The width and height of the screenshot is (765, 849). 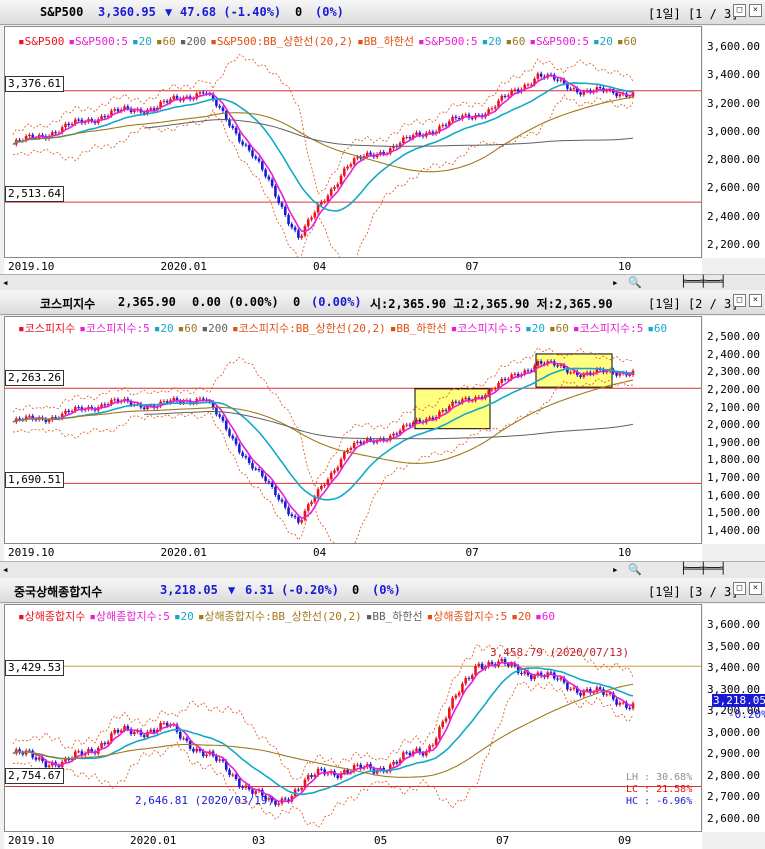 What do you see at coordinates (733, 188) in the screenshot?
I see `y-tick-label: 2,600.00` at bounding box center [733, 188].